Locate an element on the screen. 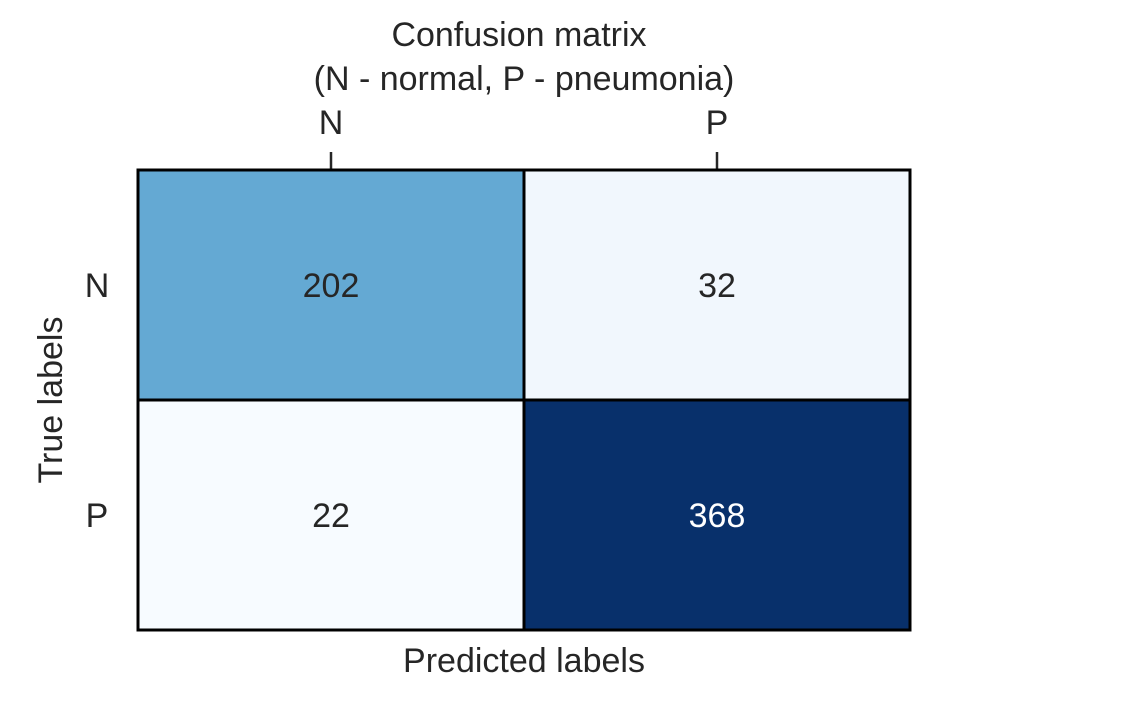  heatmap-cell-P-N is located at coordinates (331, 515).